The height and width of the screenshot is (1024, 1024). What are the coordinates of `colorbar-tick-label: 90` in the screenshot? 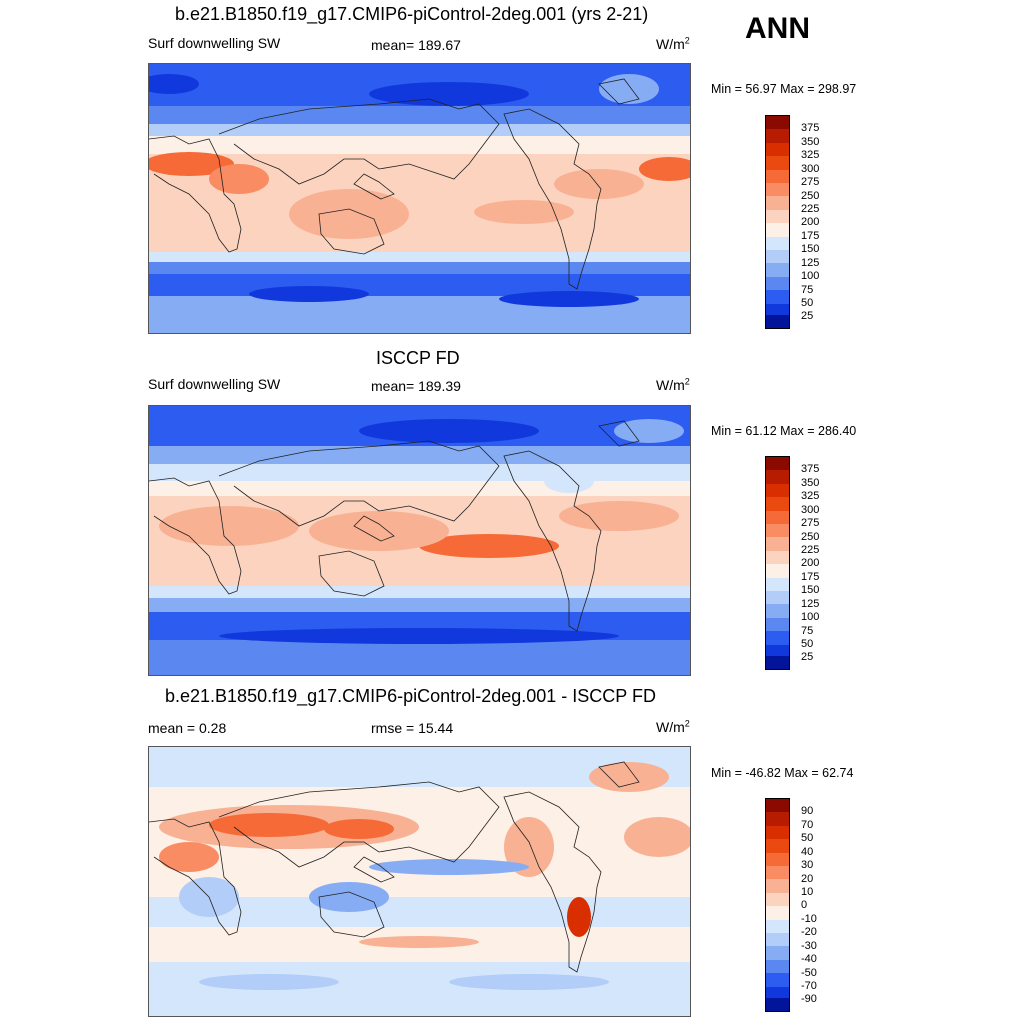 It's located at (807, 811).